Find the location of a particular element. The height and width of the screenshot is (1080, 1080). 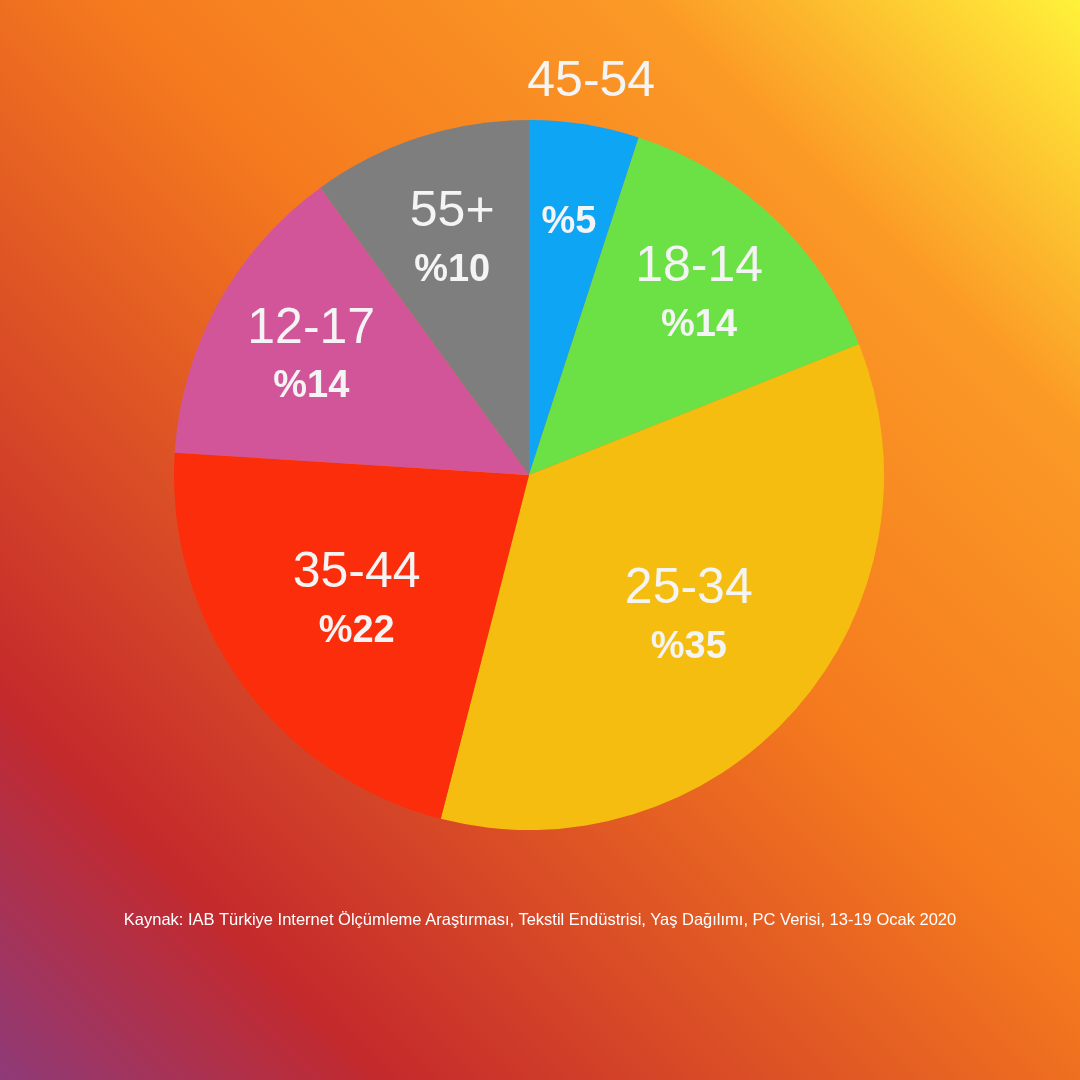

data-label: %5 is located at coordinates (569, 219).